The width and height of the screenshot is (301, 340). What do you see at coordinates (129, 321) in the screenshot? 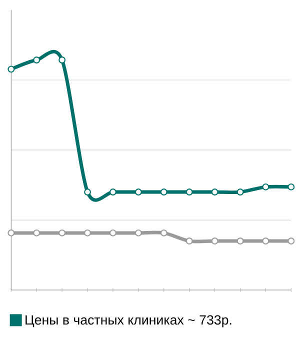
I see `legend-label: Цены в частных клиниках ~ 733р.` at bounding box center [129, 321].